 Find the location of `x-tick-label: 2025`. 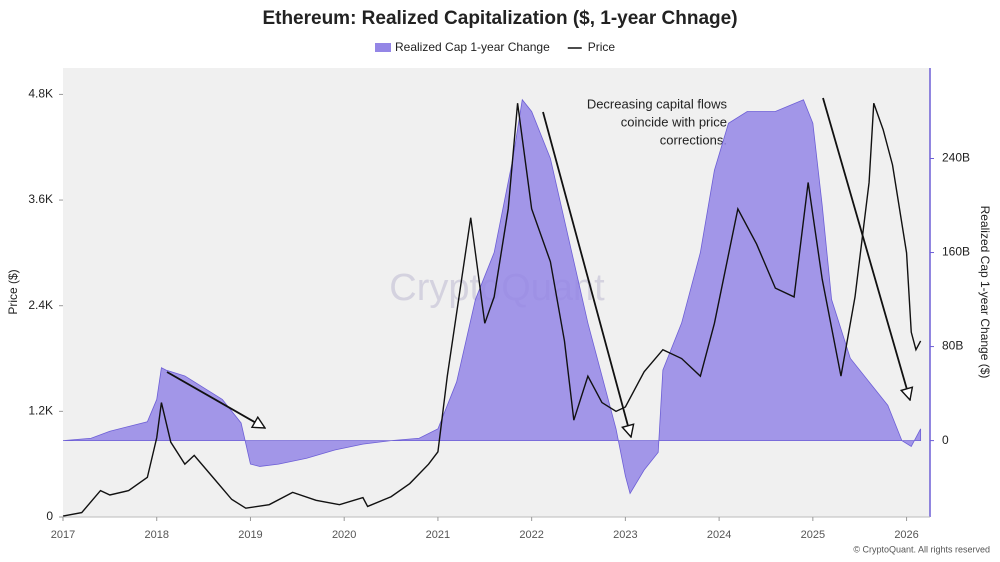

x-tick-label: 2025 is located at coordinates (813, 535).